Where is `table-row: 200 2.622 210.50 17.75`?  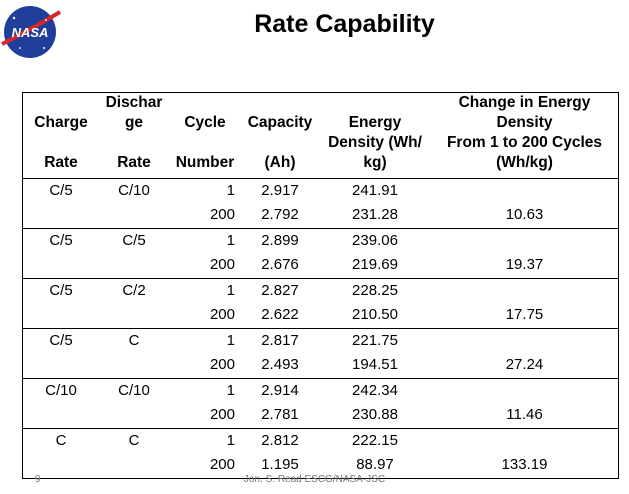 table-row: 200 2.622 210.50 17.75 is located at coordinates (320, 315).